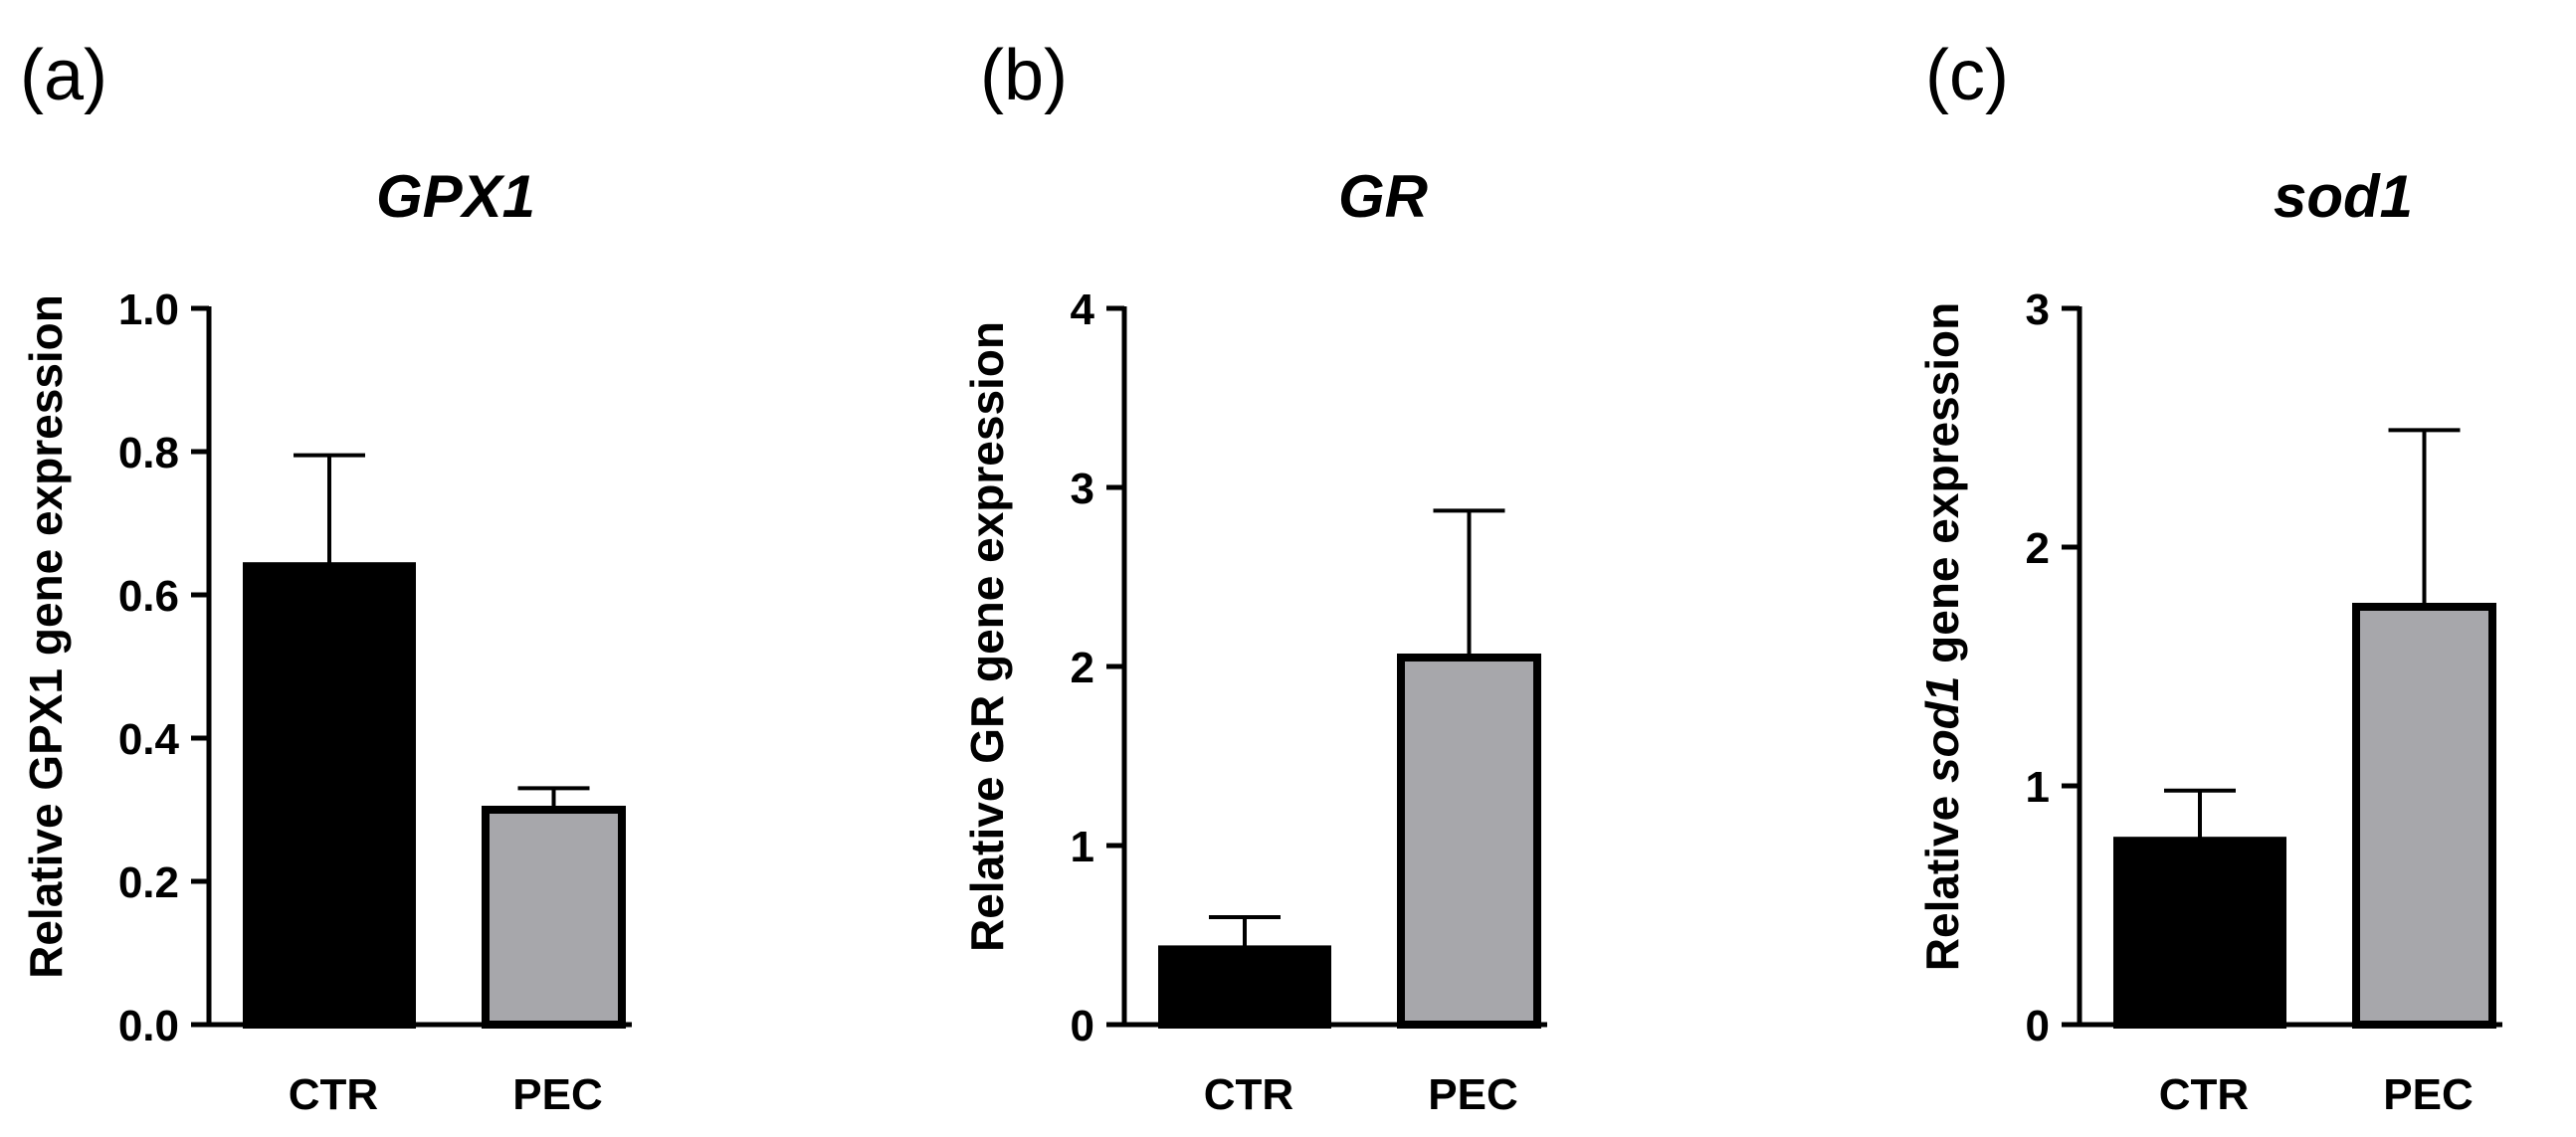 Image resolution: width=2576 pixels, height=1137 pixels. What do you see at coordinates (1942, 877) in the screenshot?
I see `y-axis-label-part: Relative` at bounding box center [1942, 877].